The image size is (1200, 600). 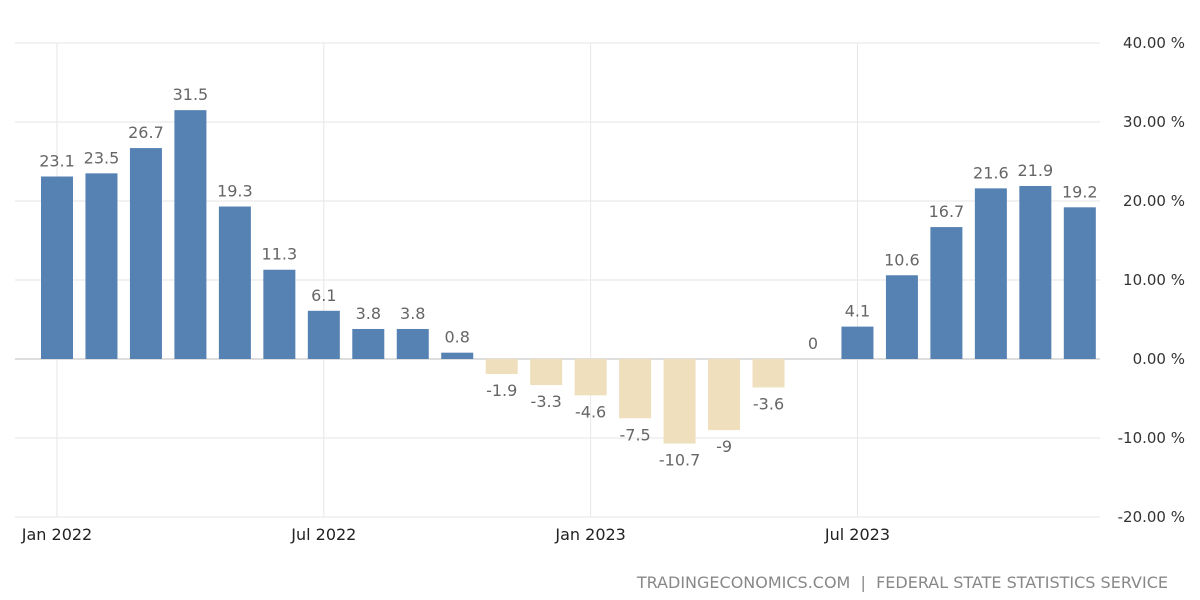 What do you see at coordinates (1159, 359) in the screenshot?
I see `y-tick-label: 0.00 %` at bounding box center [1159, 359].